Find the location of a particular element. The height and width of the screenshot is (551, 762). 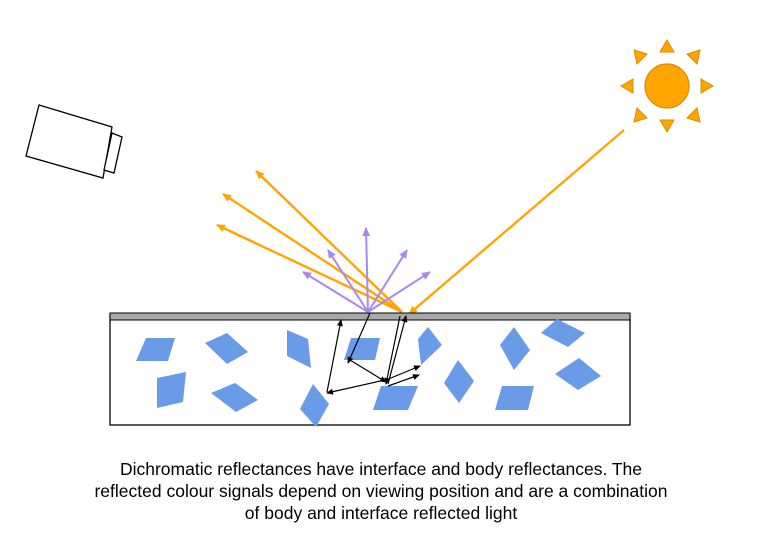

incident-light-ray is located at coordinates (516, 222).